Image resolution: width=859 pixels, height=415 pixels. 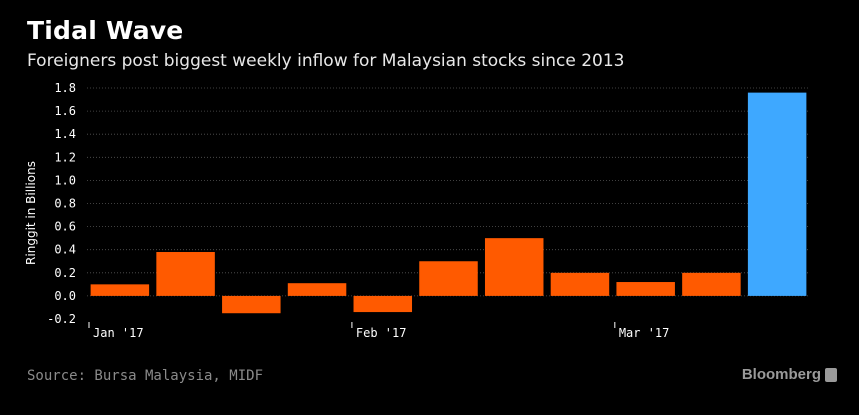 I want to click on y-tick-label: -0.2, so click(x=61, y=319).